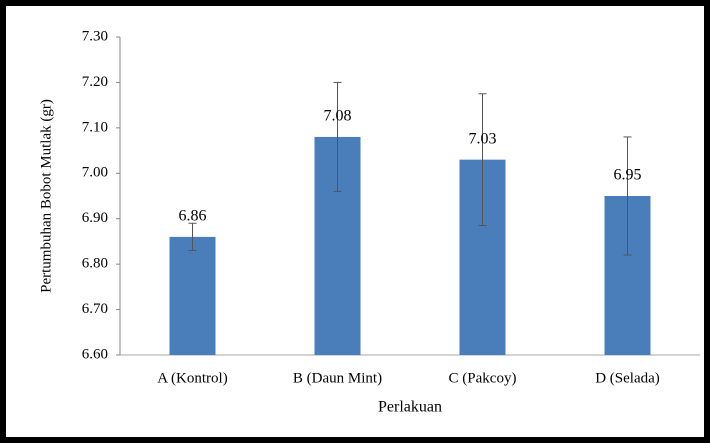  Describe the element at coordinates (483, 138) in the screenshot. I see `data-label: 7.03` at that location.